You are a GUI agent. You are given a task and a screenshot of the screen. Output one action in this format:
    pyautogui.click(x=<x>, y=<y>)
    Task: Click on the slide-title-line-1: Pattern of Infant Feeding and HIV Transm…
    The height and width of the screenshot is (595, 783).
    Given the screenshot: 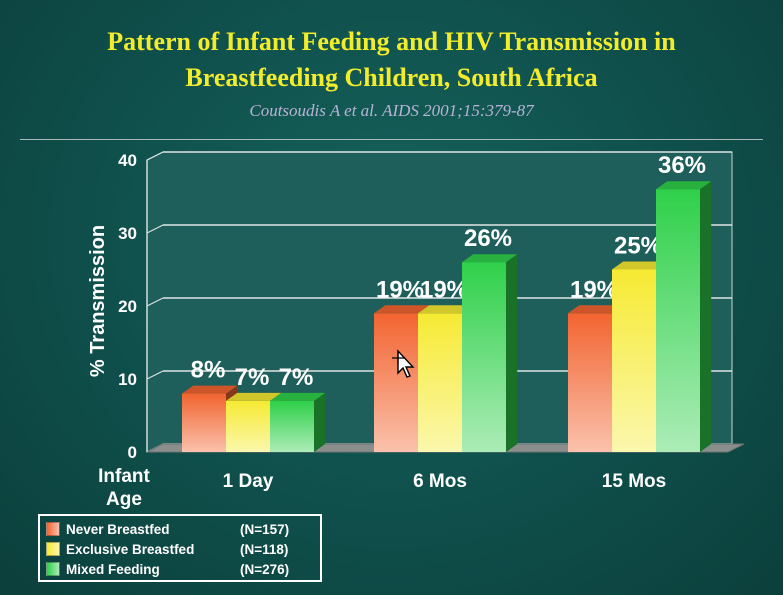 What is the action you would take?
    pyautogui.click(x=391, y=41)
    